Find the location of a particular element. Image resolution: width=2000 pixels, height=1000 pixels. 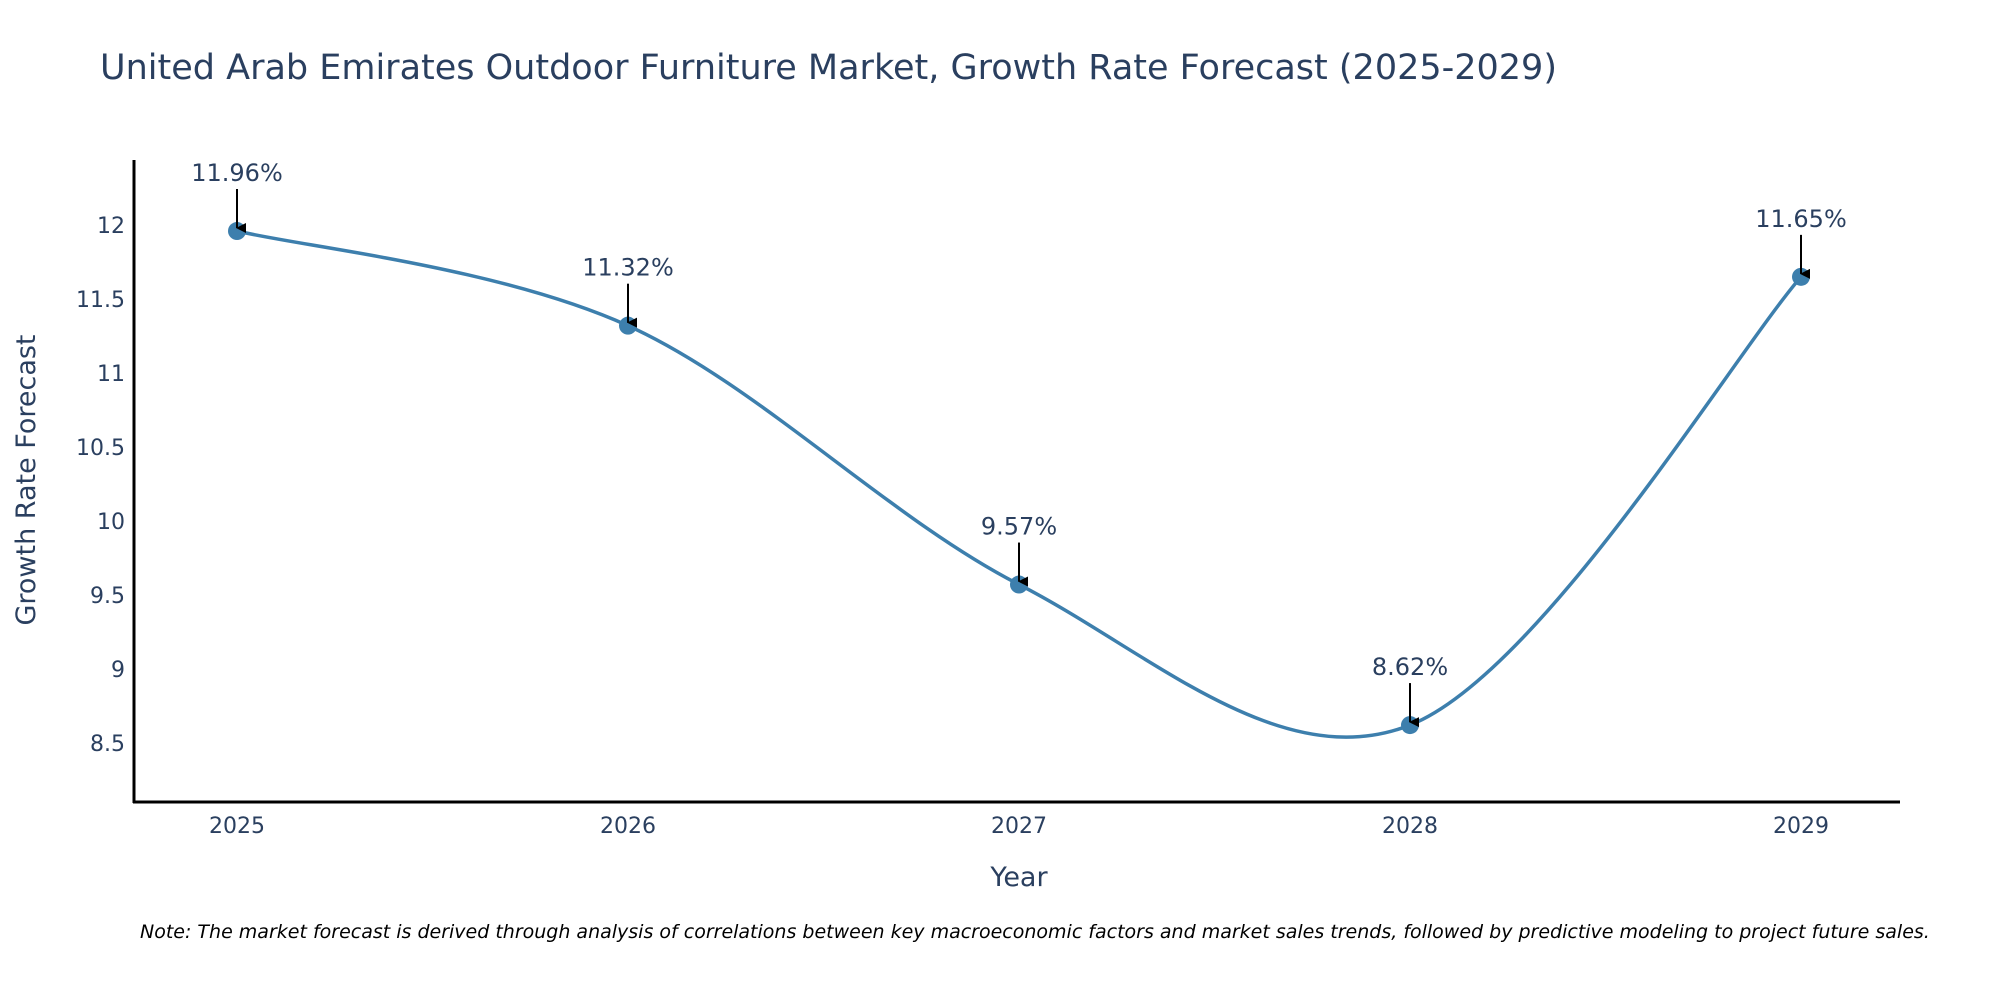

x-tick-label: 2026 is located at coordinates (628, 826).